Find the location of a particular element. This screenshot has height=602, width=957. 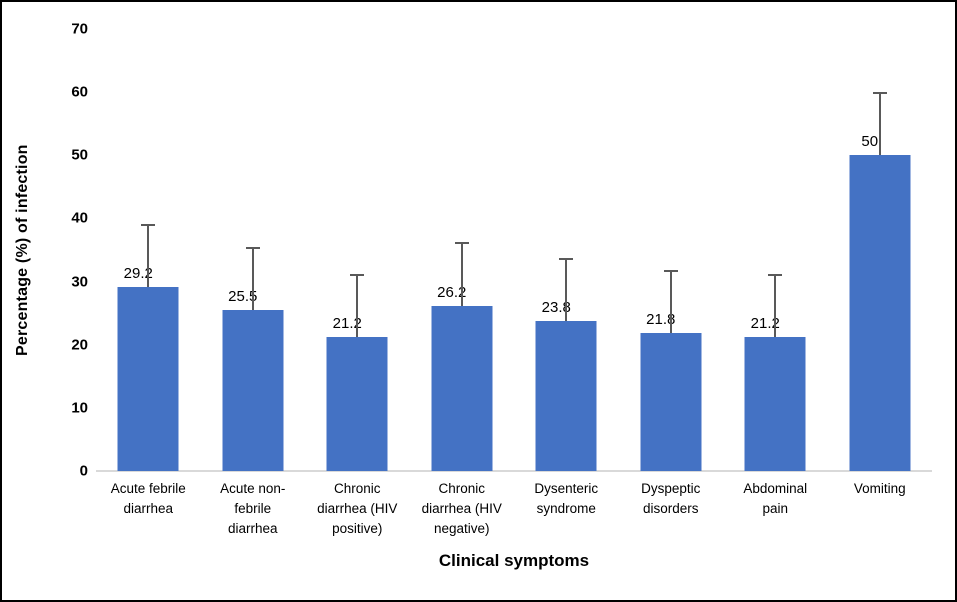

bar-value-label: 25.5 is located at coordinates (243, 296).